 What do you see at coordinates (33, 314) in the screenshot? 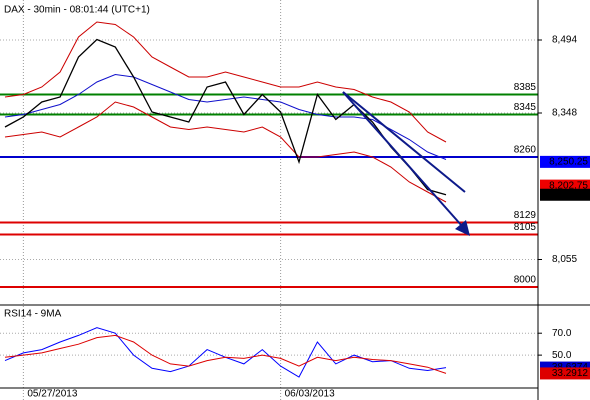
I see `rsi-title: RSI14 - 9MA` at bounding box center [33, 314].